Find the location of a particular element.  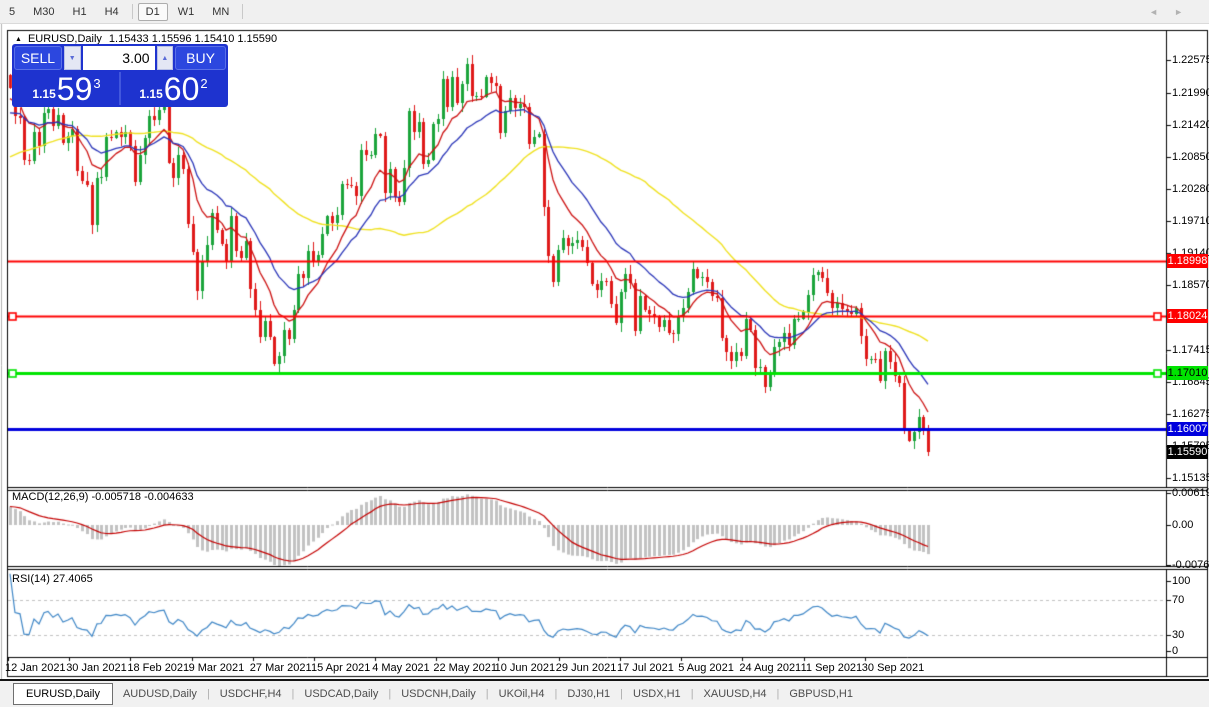

date-axis-label: 17 Jul 2021 is located at coordinates (645, 668).